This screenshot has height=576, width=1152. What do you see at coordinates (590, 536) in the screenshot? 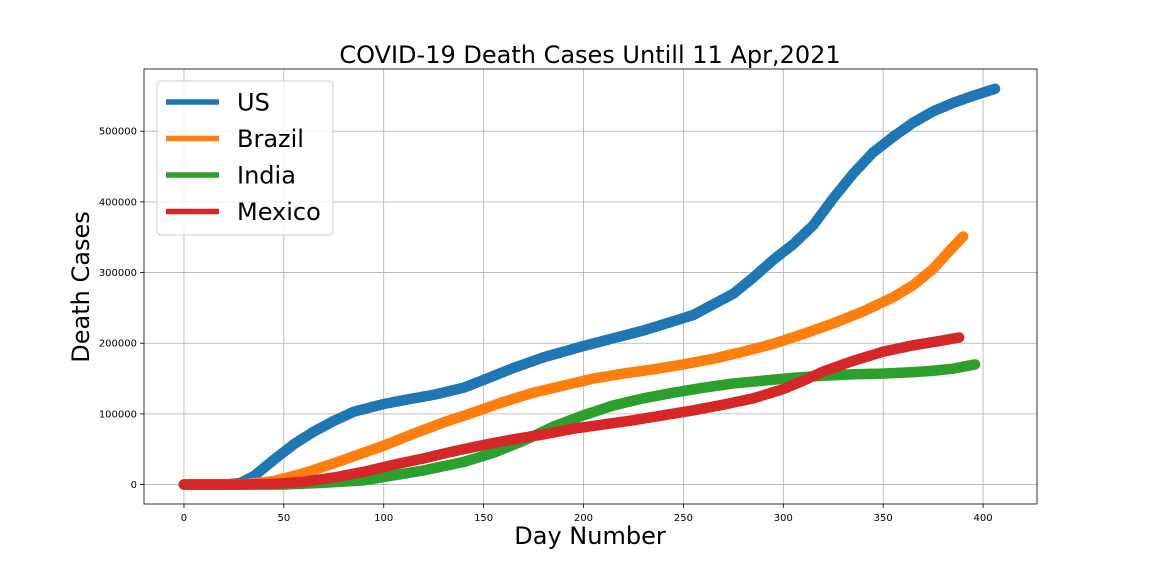
I see `x-axis-title: Day Number` at bounding box center [590, 536].